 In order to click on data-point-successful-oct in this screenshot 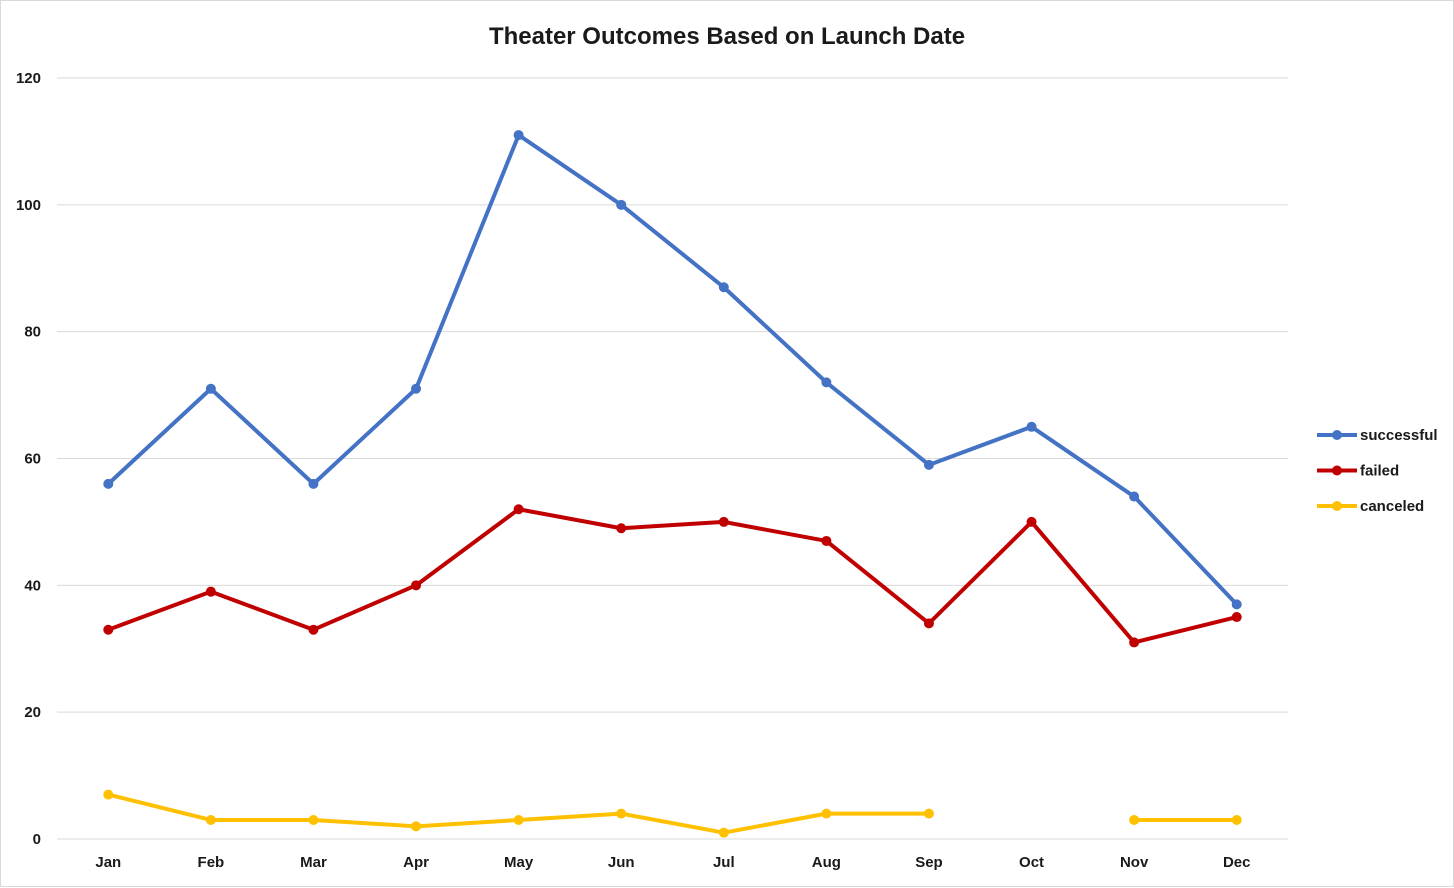, I will do `click(1031, 426)`.